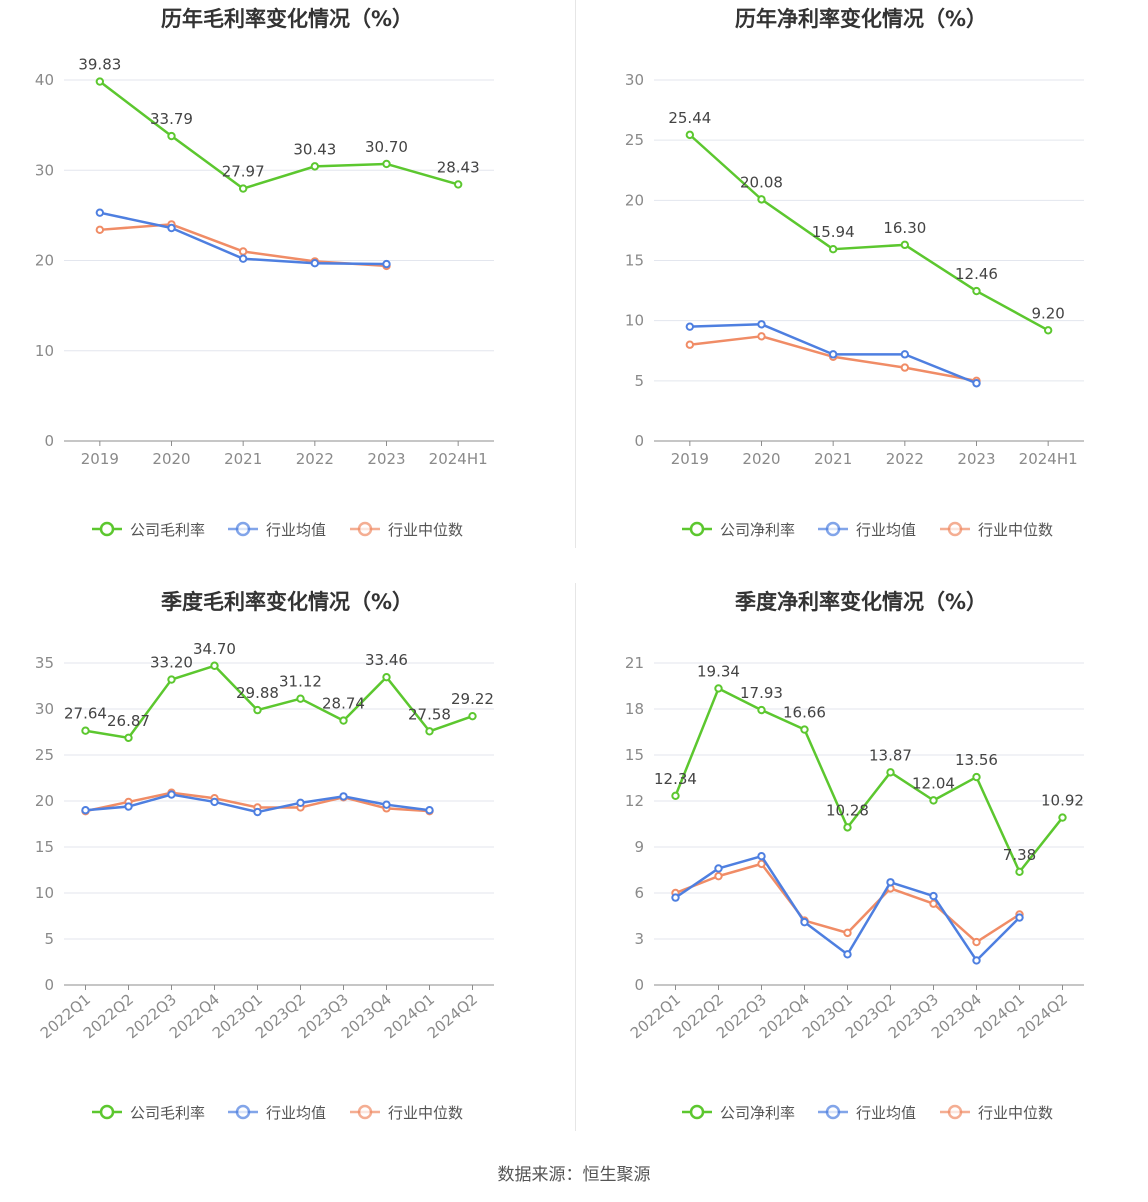 This screenshot has height=1202, width=1148. Describe the element at coordinates (833, 459) in the screenshot. I see `x-tick-label: 2021` at that location.